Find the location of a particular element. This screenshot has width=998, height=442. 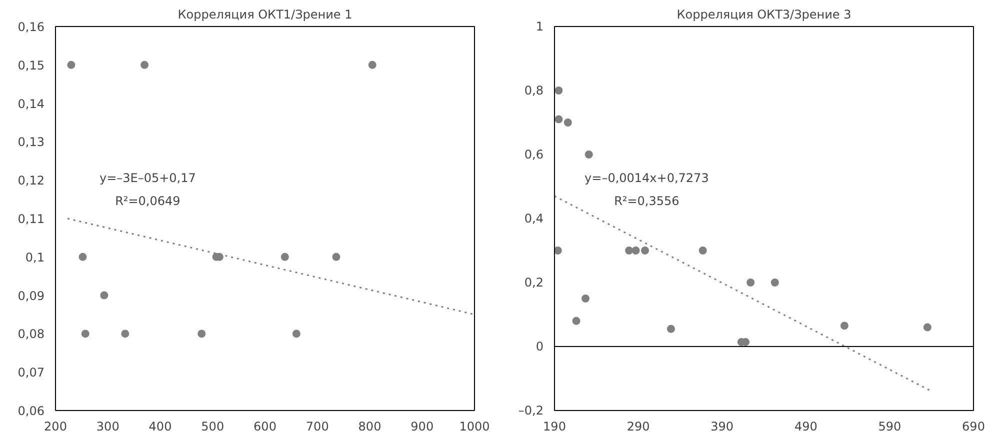

y-tick-label: 0,6 is located at coordinates (534, 155).